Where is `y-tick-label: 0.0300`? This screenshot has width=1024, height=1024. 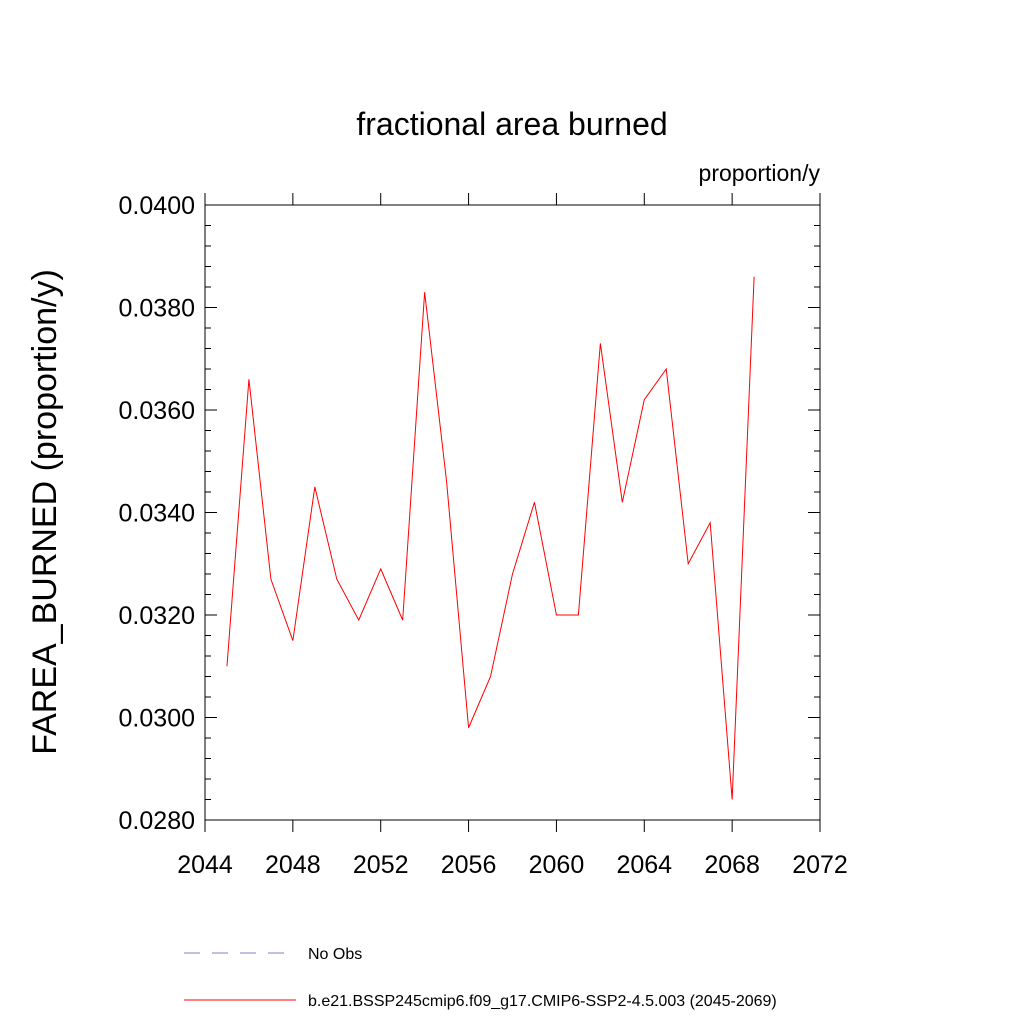 y-tick-label: 0.0300 is located at coordinates (157, 719).